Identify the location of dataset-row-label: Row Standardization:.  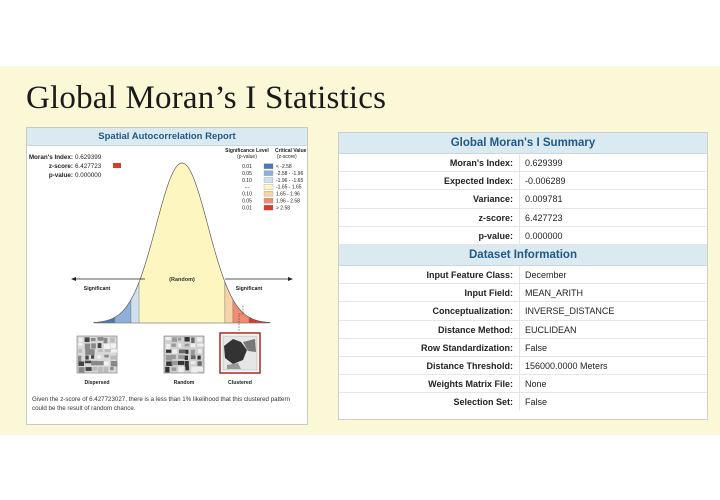
(429, 347).